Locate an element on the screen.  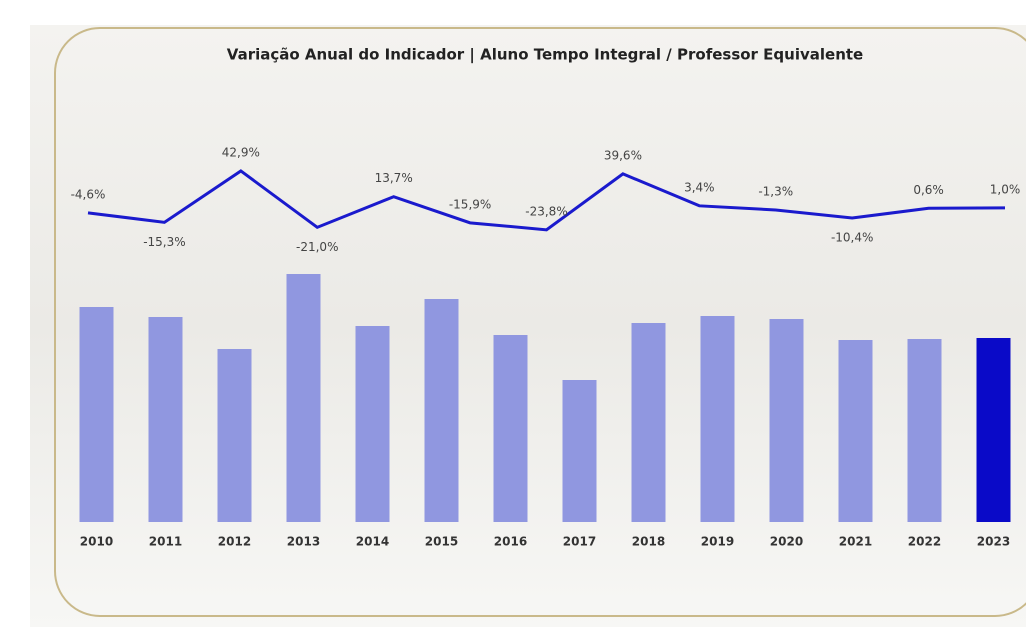
value-label: 42,9% is located at coordinates (241, 152).